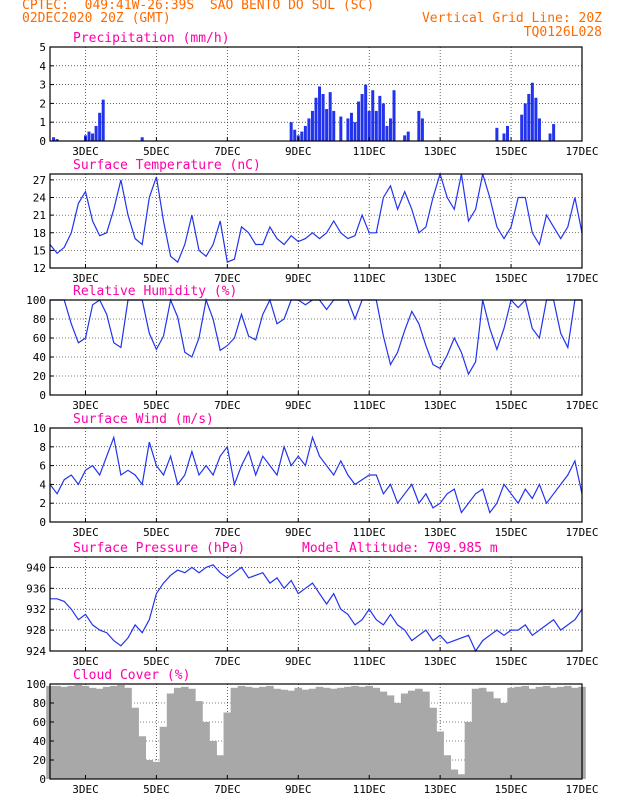 The image size is (618, 800). What do you see at coordinates (298, 151) in the screenshot?
I see `precipitation-xtick-label: 9DEC` at bounding box center [298, 151].